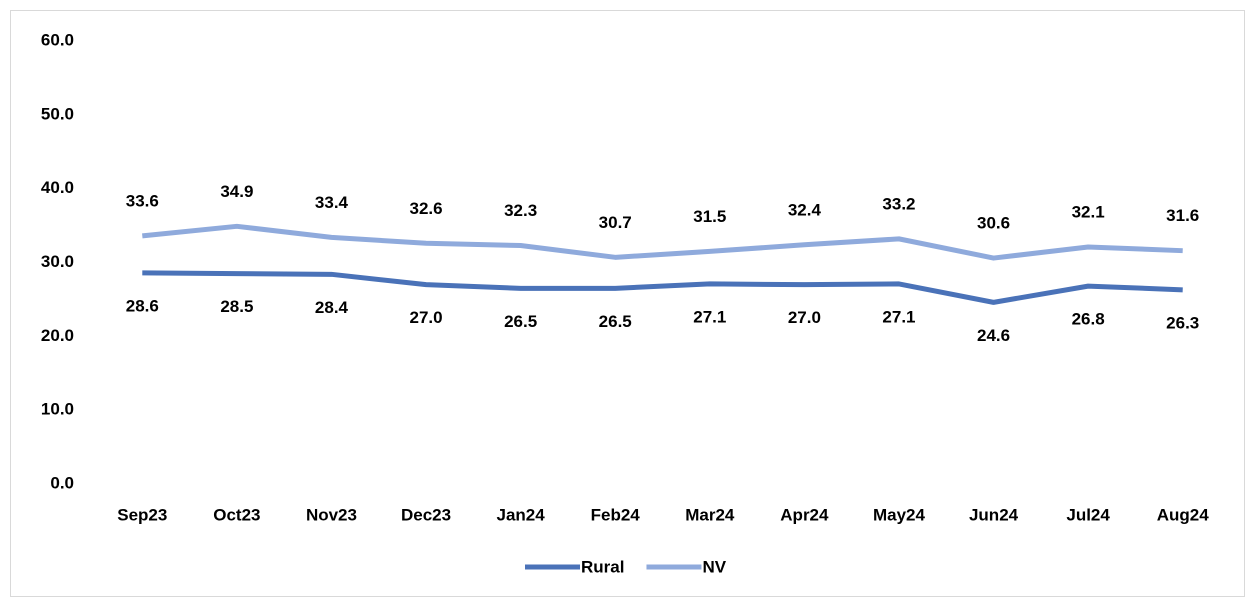  What do you see at coordinates (425, 208) in the screenshot?
I see `data-label: 32.6` at bounding box center [425, 208].